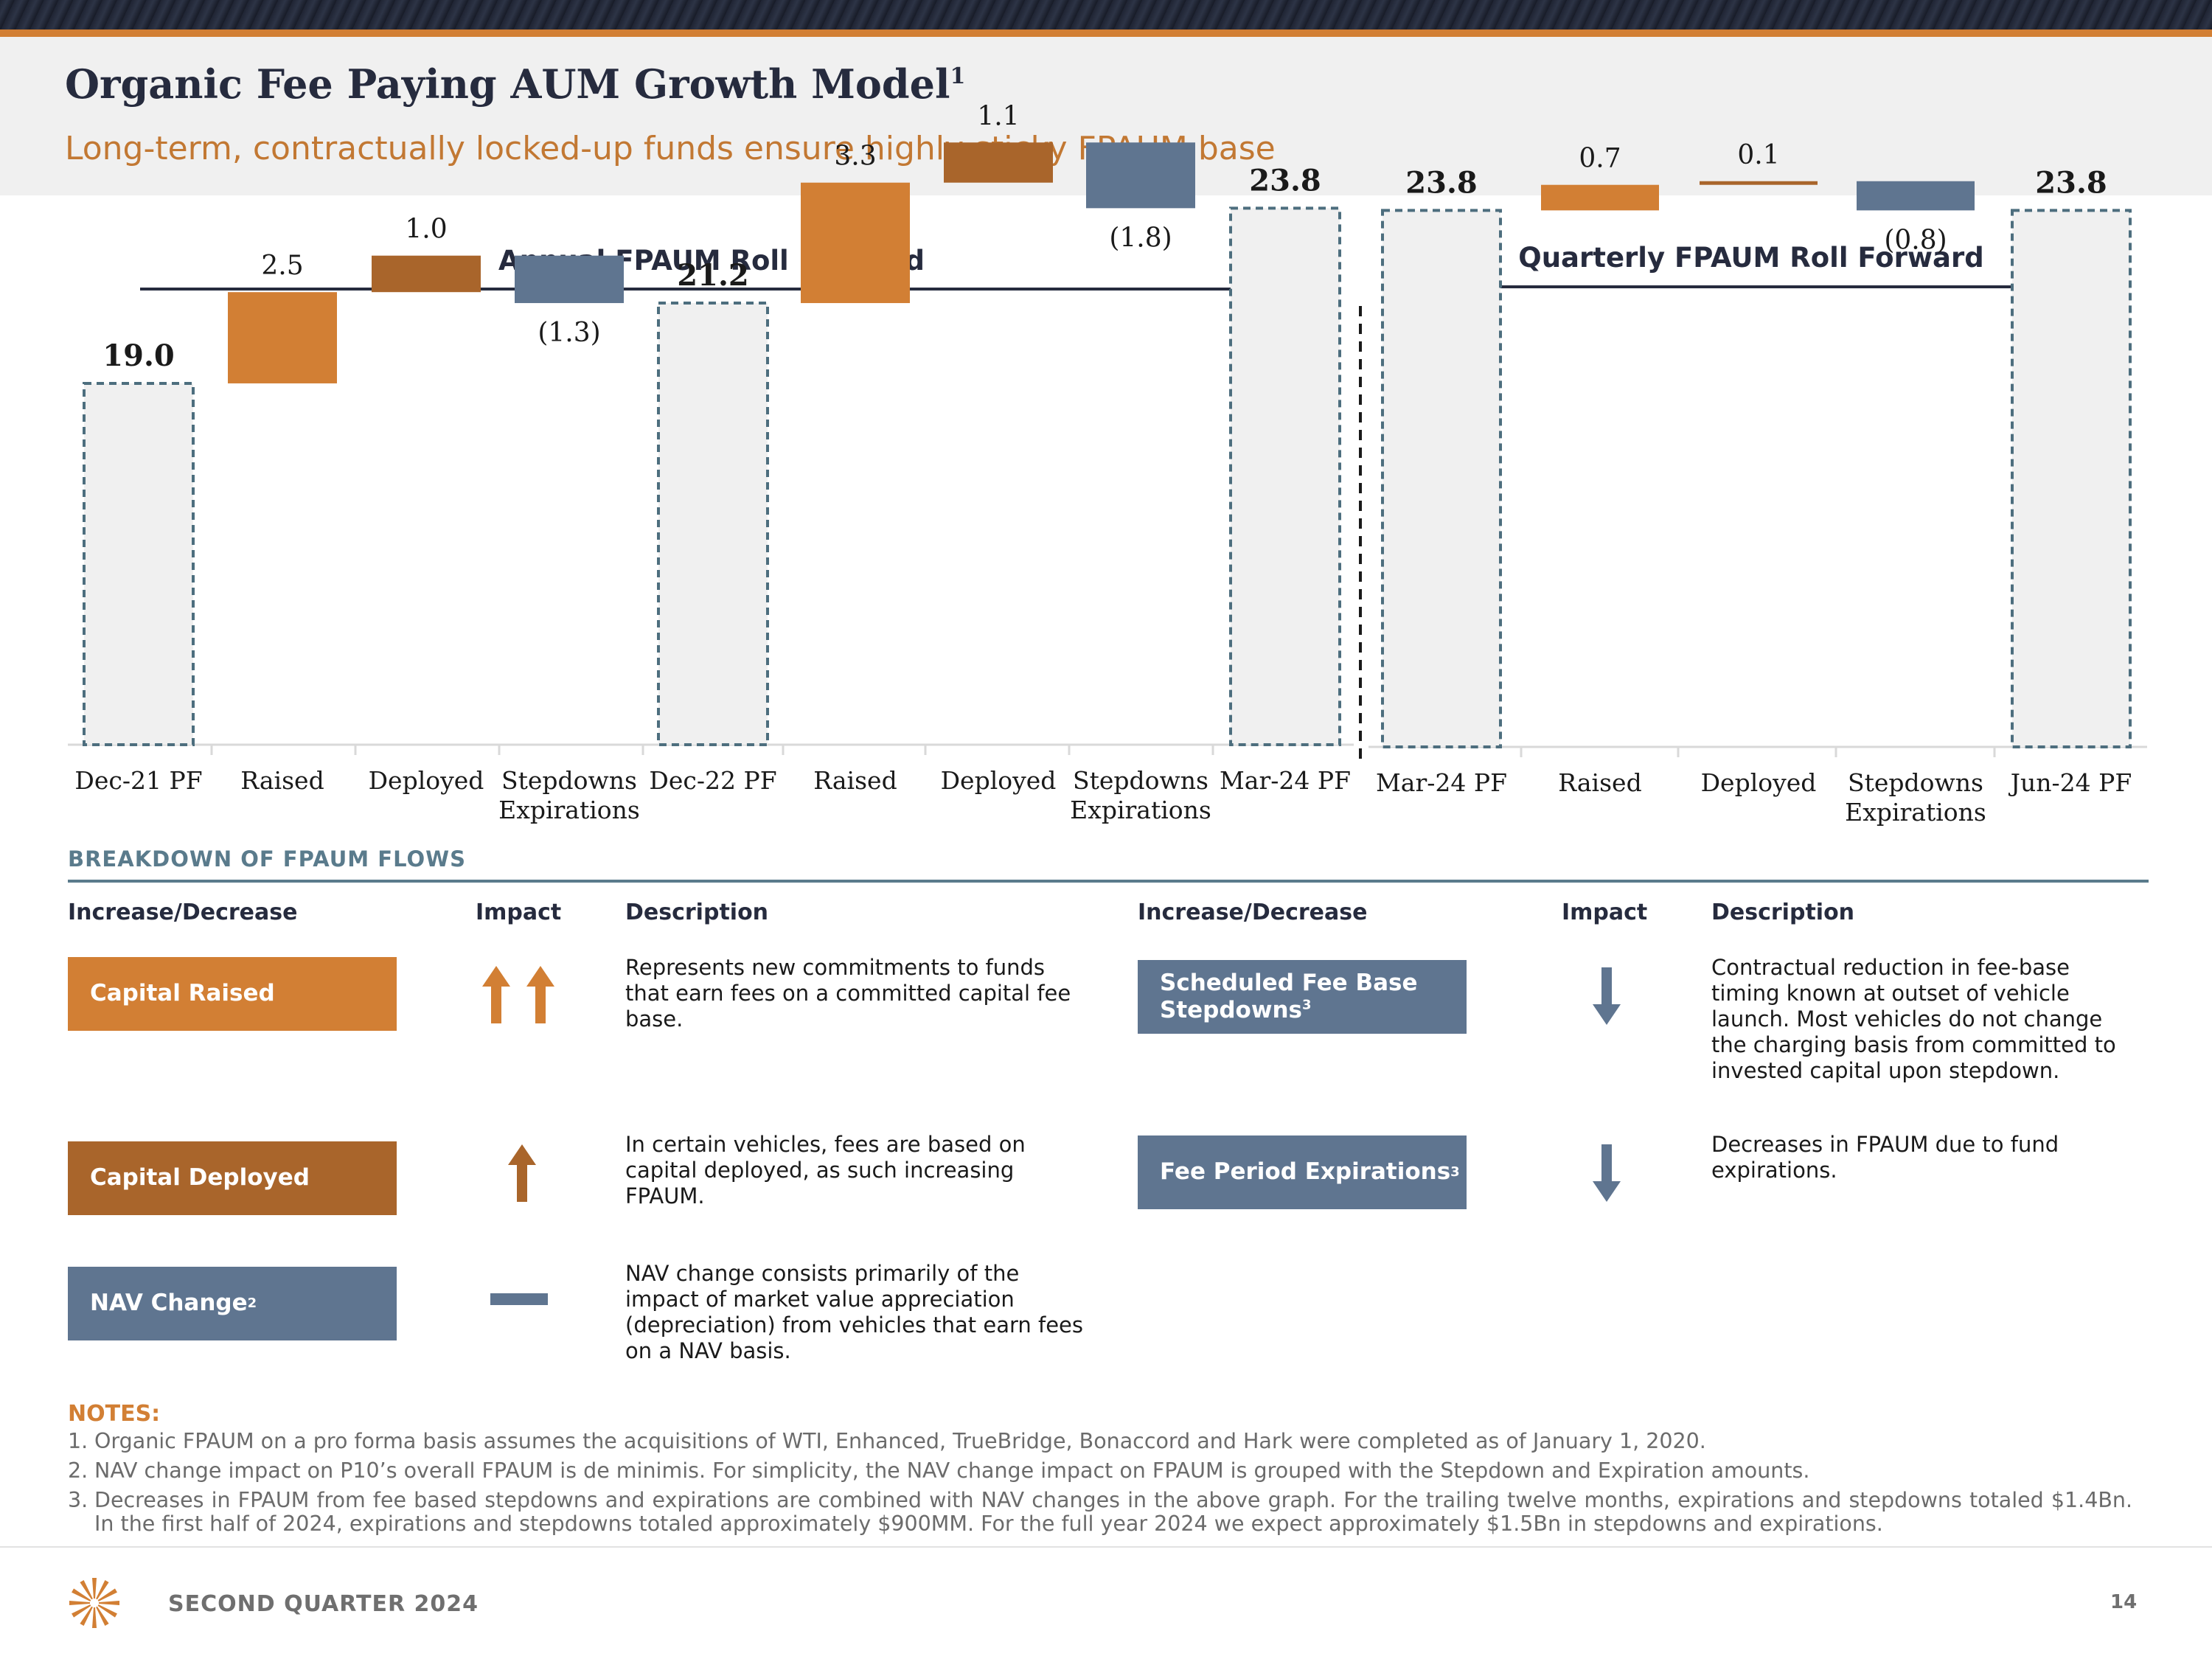 The image size is (2212, 1659). Describe the element at coordinates (232, 1178) in the screenshot. I see `capital-deployed-chip: Capital Deployed` at that location.